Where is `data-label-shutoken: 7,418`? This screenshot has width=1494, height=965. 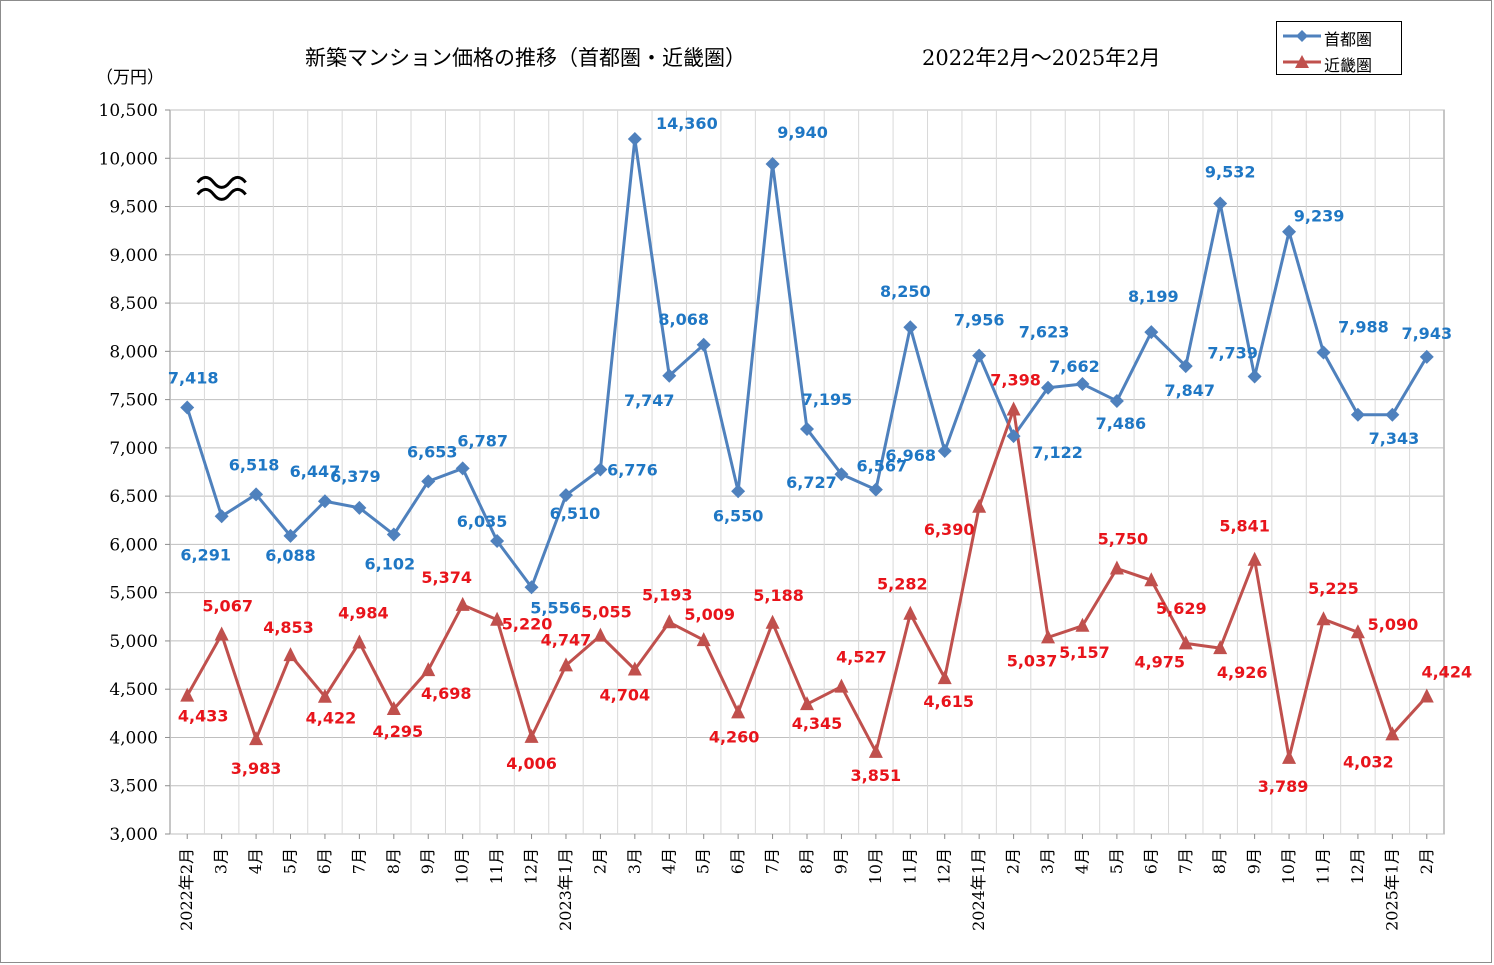
data-label-shutoken: 7,418 is located at coordinates (193, 378).